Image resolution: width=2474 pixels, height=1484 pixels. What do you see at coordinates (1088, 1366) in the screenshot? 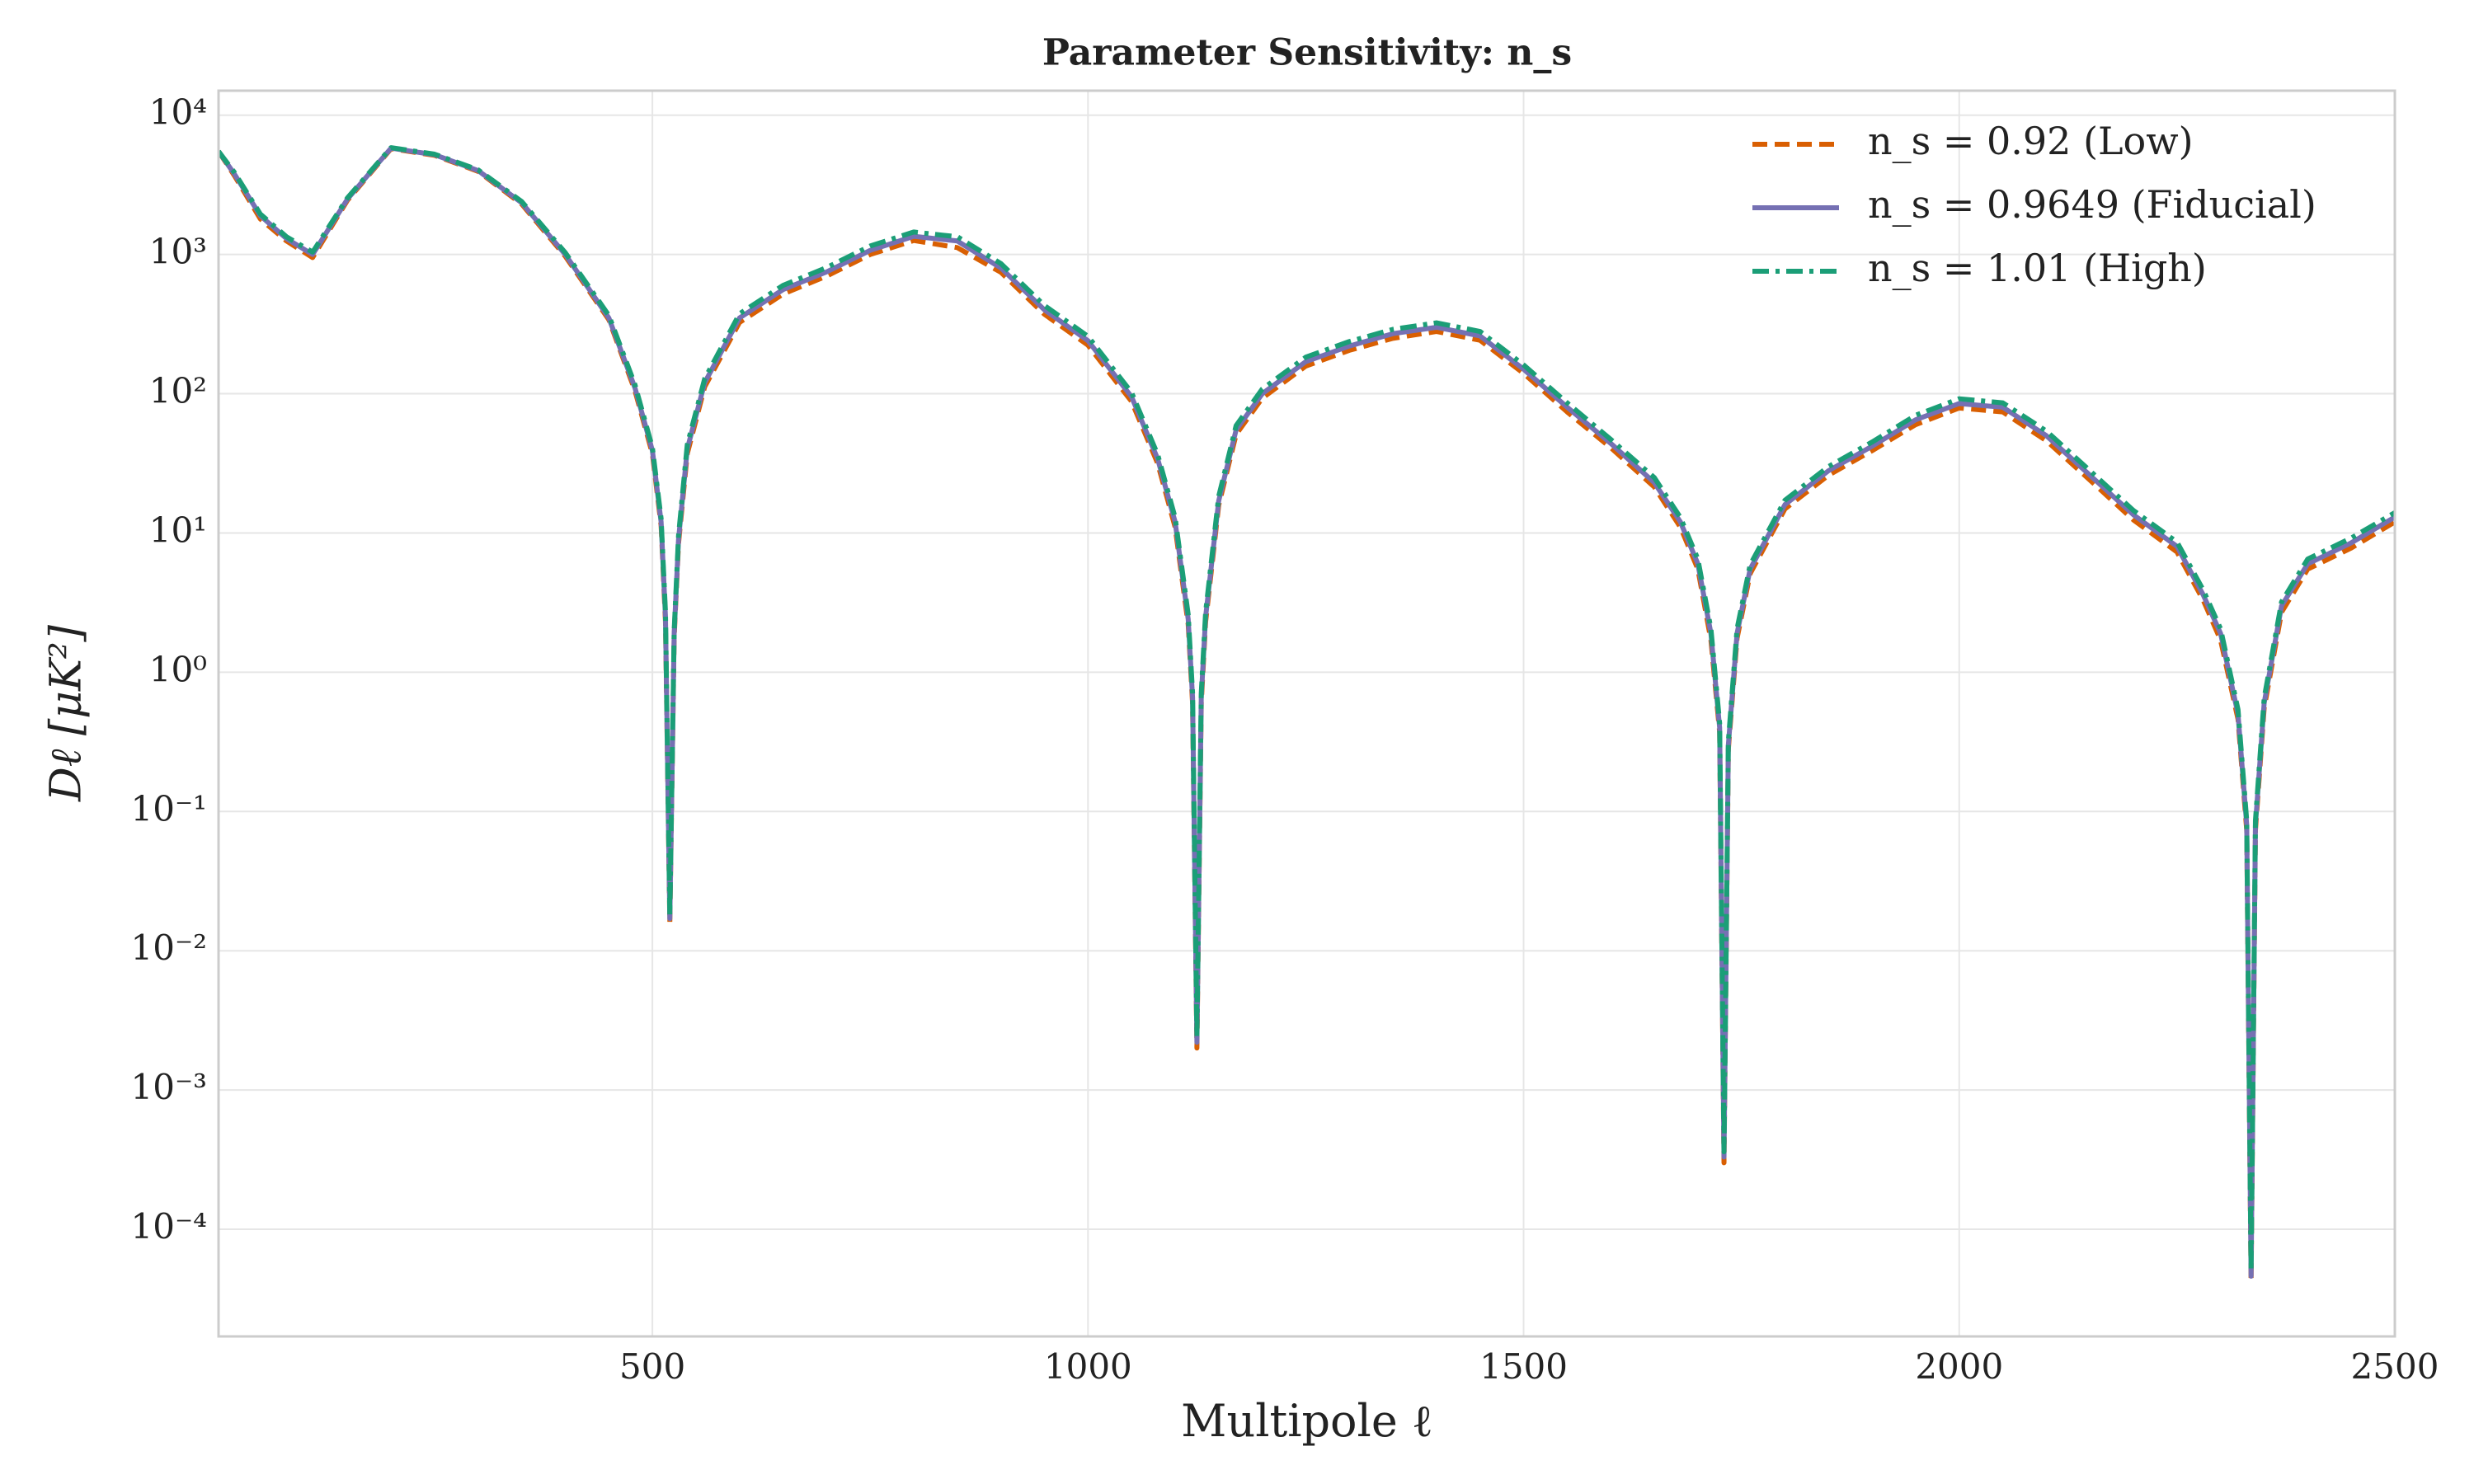
I see `x-tick-label: 1000` at bounding box center [1088, 1366].